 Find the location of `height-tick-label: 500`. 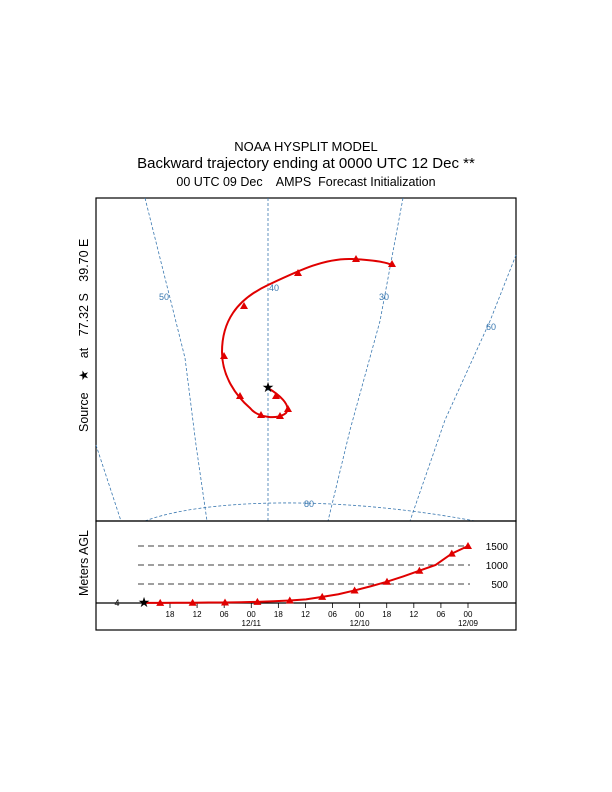

height-tick-label: 500 is located at coordinates (499, 585).